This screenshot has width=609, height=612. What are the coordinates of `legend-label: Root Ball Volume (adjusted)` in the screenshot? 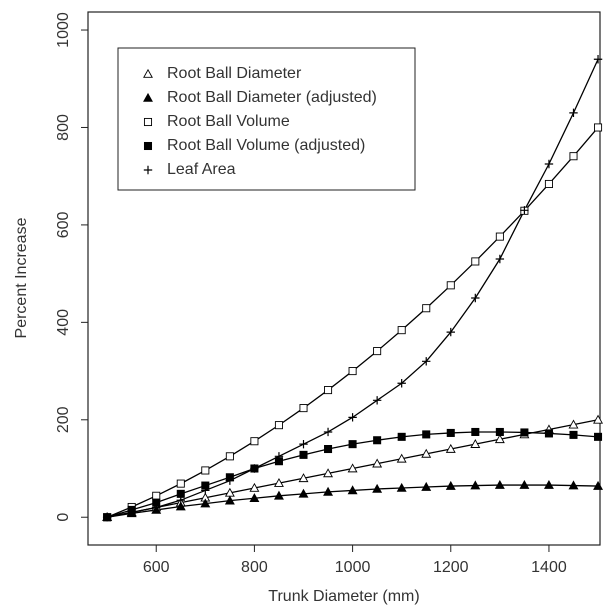 It's located at (266, 145).